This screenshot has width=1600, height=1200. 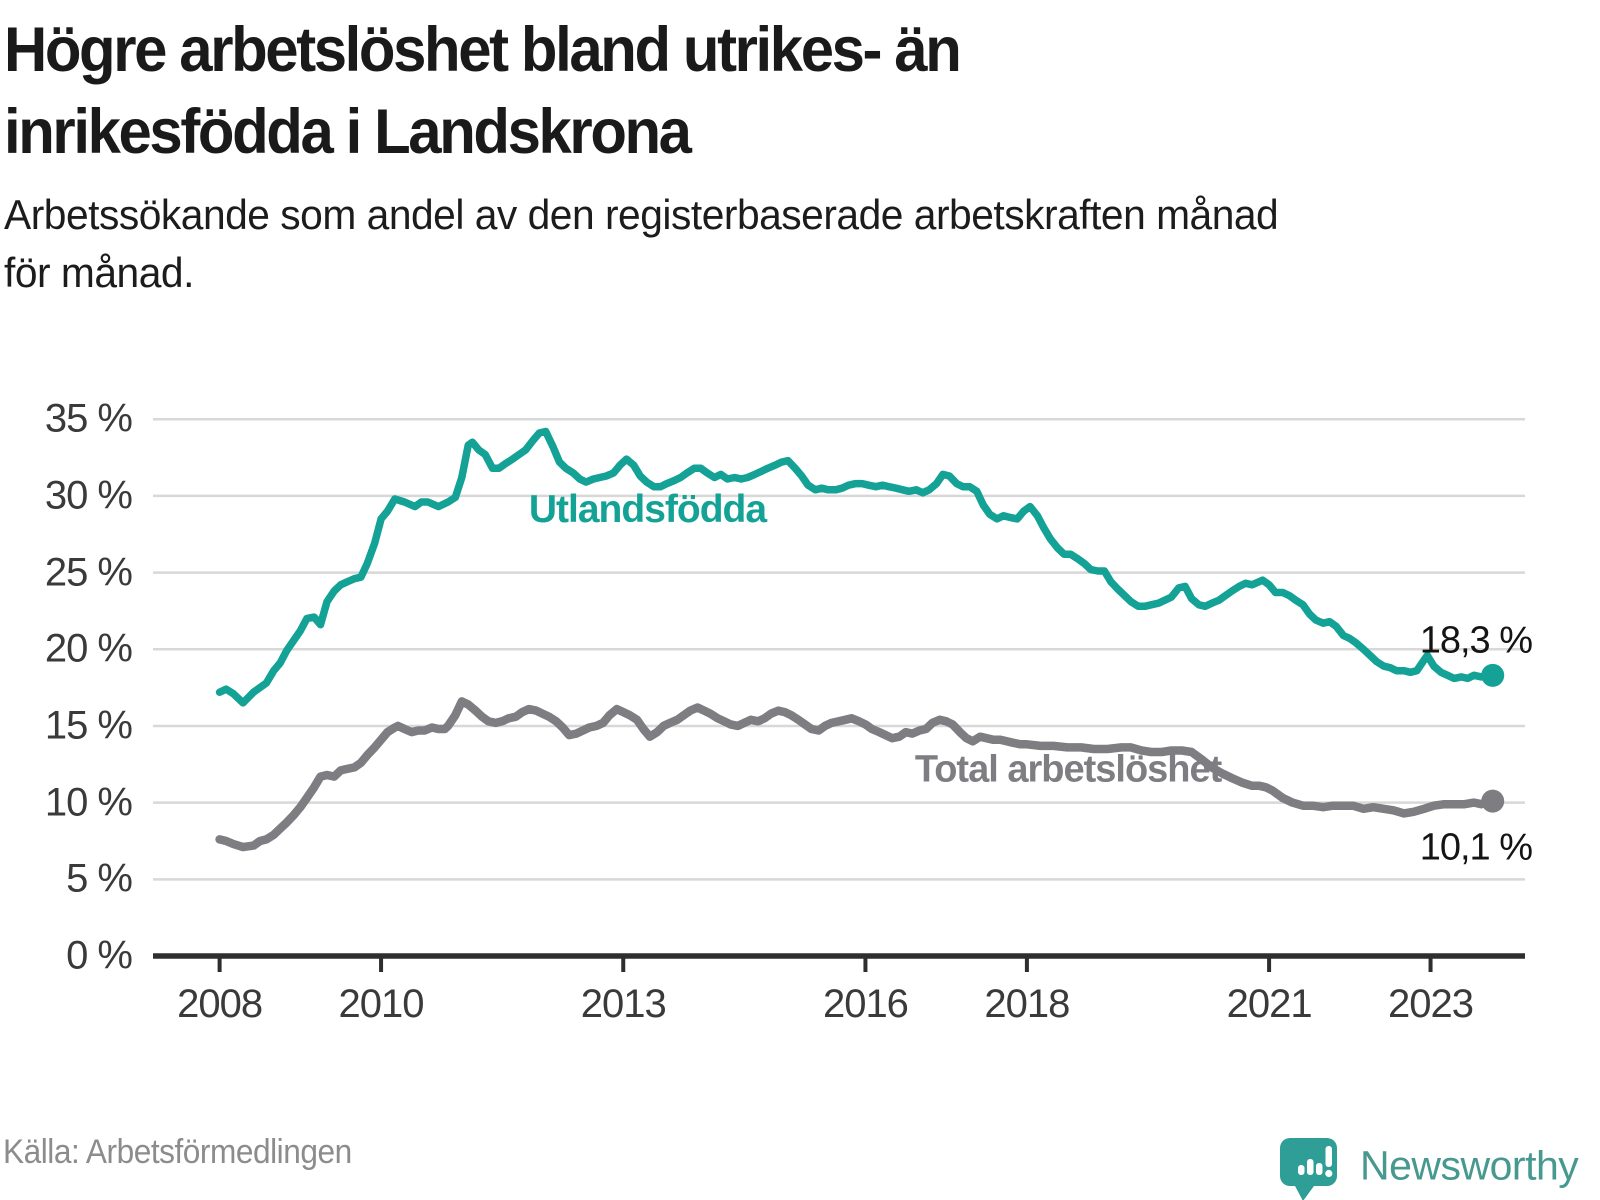 What do you see at coordinates (1476, 640) in the screenshot?
I see `end-value-label: 18,3 %` at bounding box center [1476, 640].